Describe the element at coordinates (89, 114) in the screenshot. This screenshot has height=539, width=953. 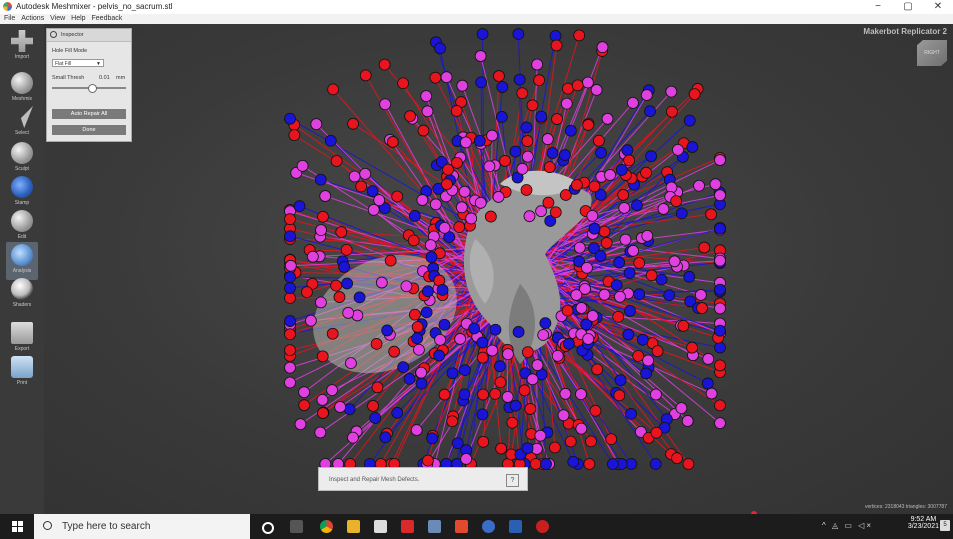
I see `auto-repair-all-button: Auto Repair All` at that location.